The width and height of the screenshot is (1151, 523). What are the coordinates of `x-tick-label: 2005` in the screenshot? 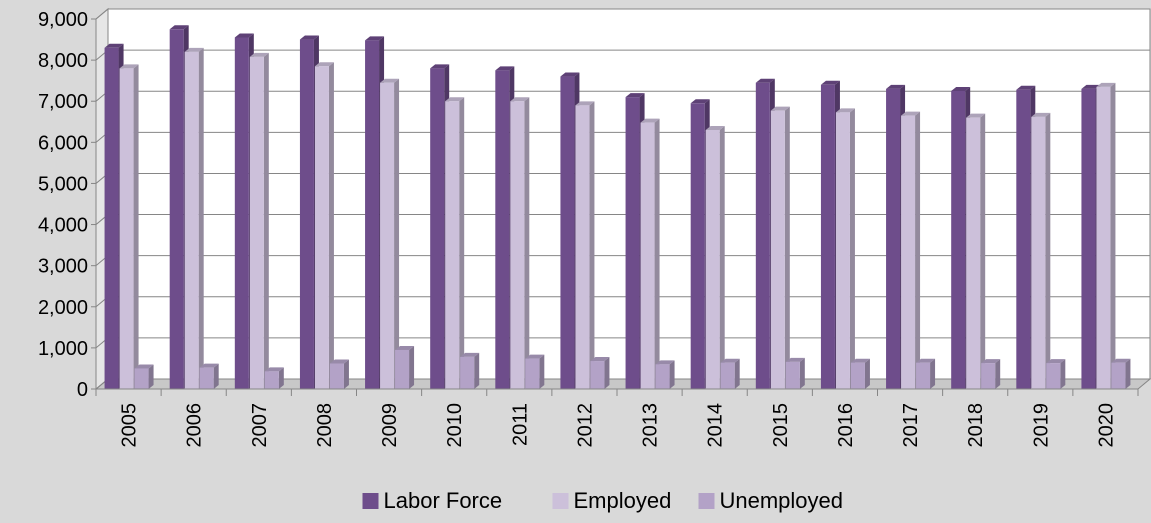 It's located at (130, 425).